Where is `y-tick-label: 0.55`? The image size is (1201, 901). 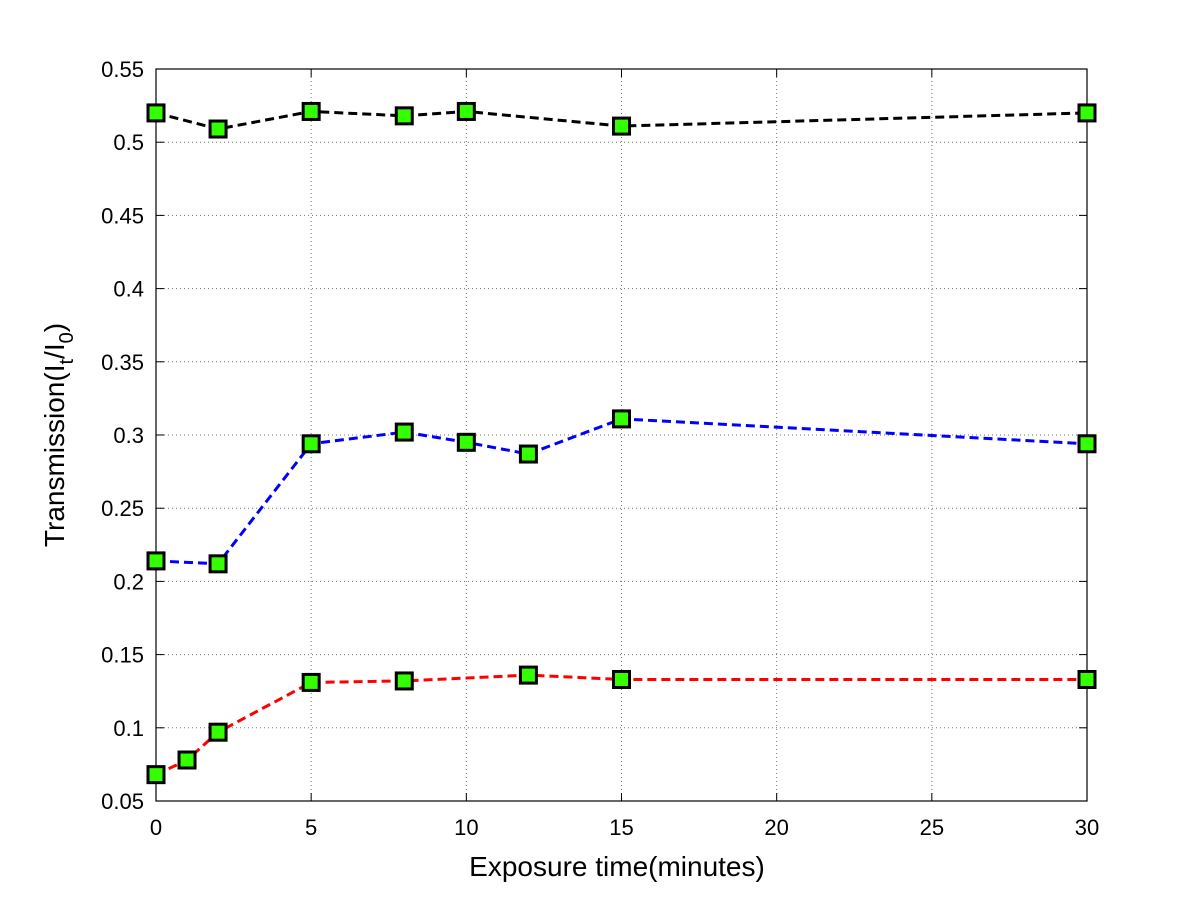
y-tick-label: 0.55 is located at coordinates (122, 69).